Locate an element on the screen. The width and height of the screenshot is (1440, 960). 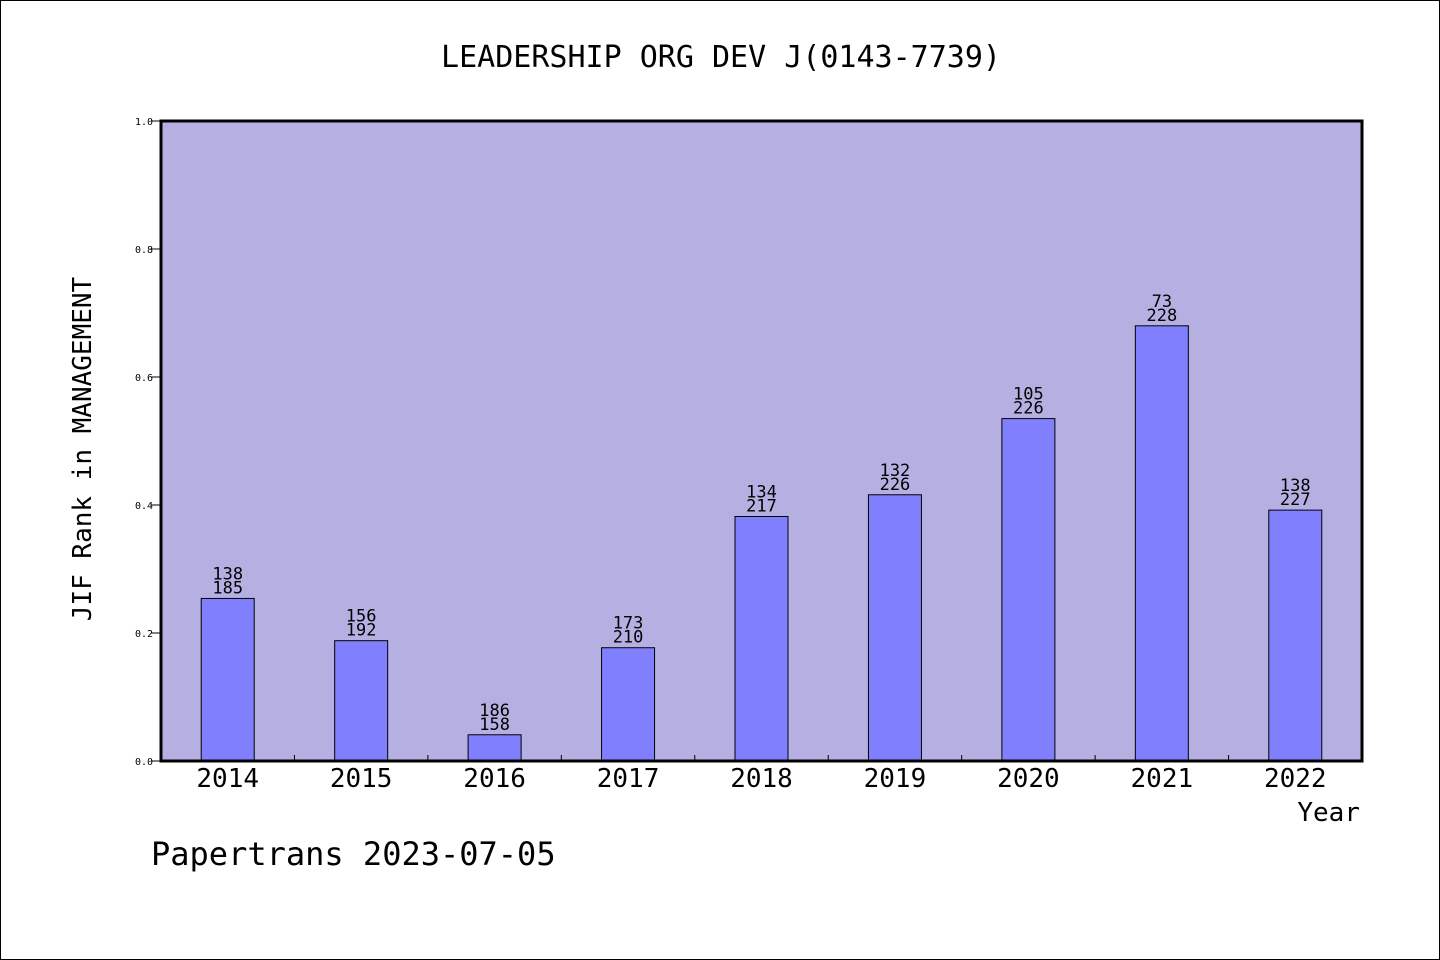
bar-label-total: 158 is located at coordinates (494, 725).